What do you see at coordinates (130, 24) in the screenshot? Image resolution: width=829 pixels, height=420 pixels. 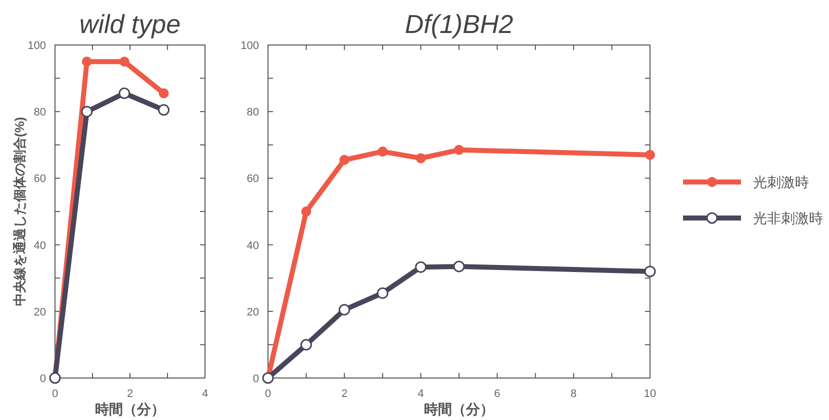 I see `chart-title: wild type` at bounding box center [130, 24].